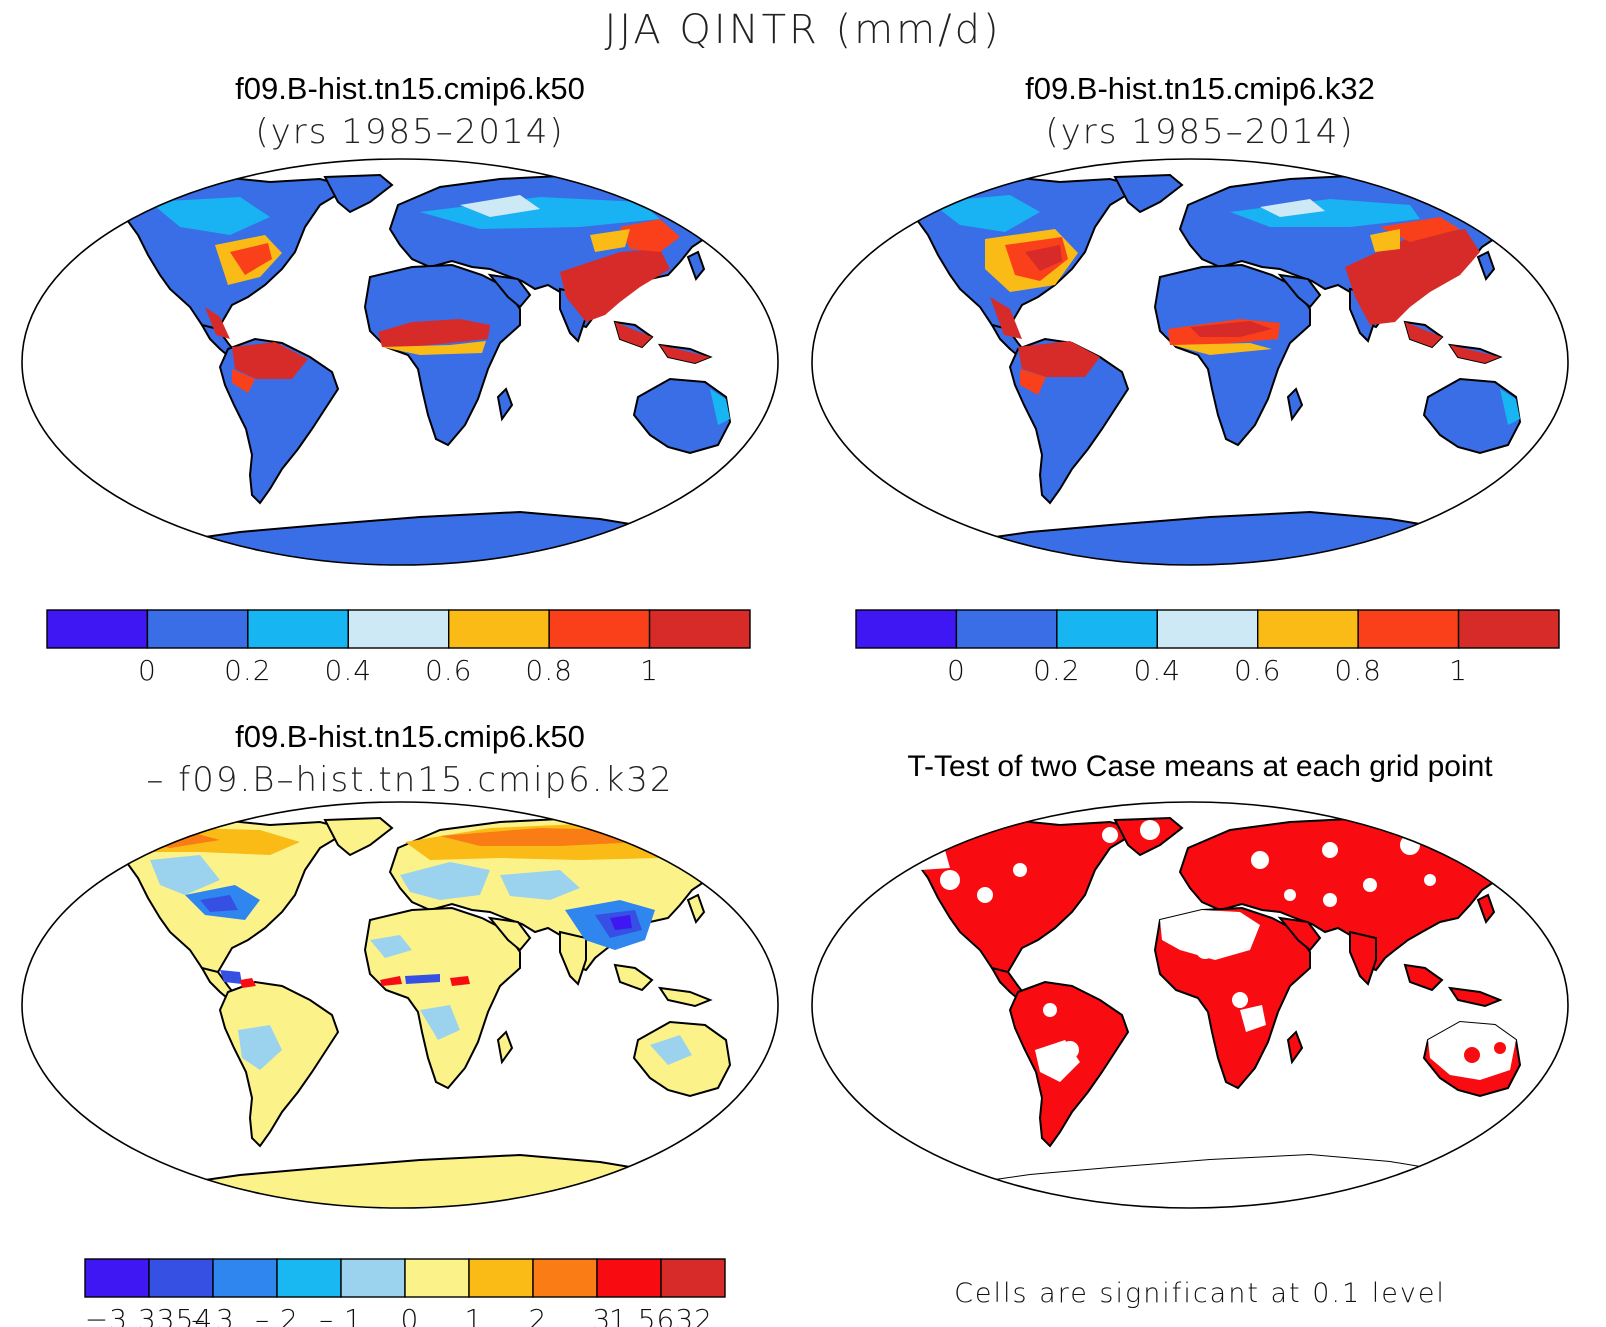 The height and width of the screenshot is (1327, 1606). Describe the element at coordinates (469, 1315) in the screenshot. I see `cb-diff-tick-label-5: .1` at that location.